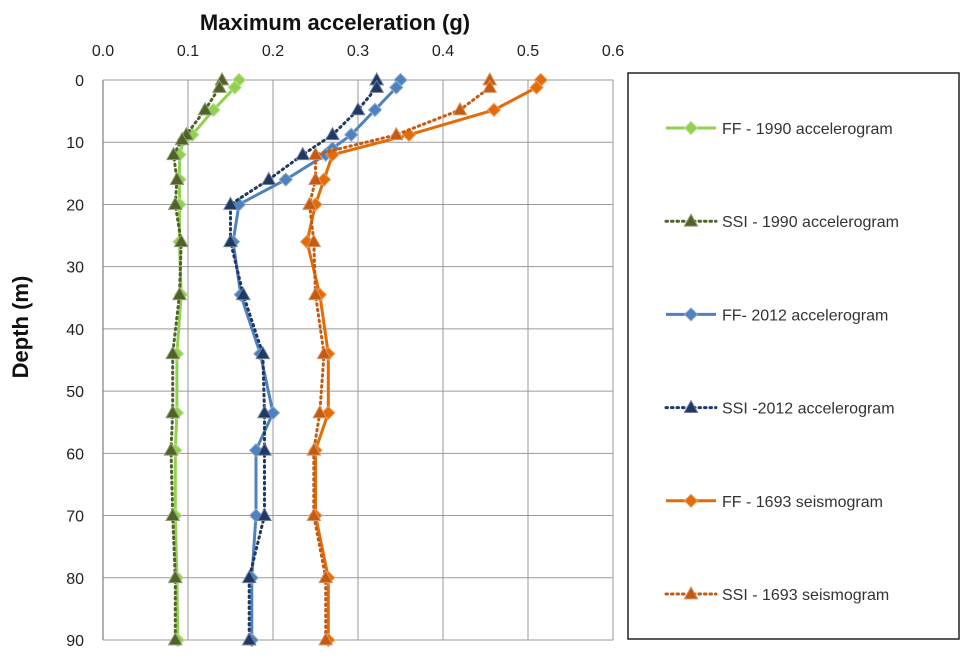 This screenshot has width=970, height=663. Describe the element at coordinates (75, 517) in the screenshot. I see `y-tick-label: 70` at that location.